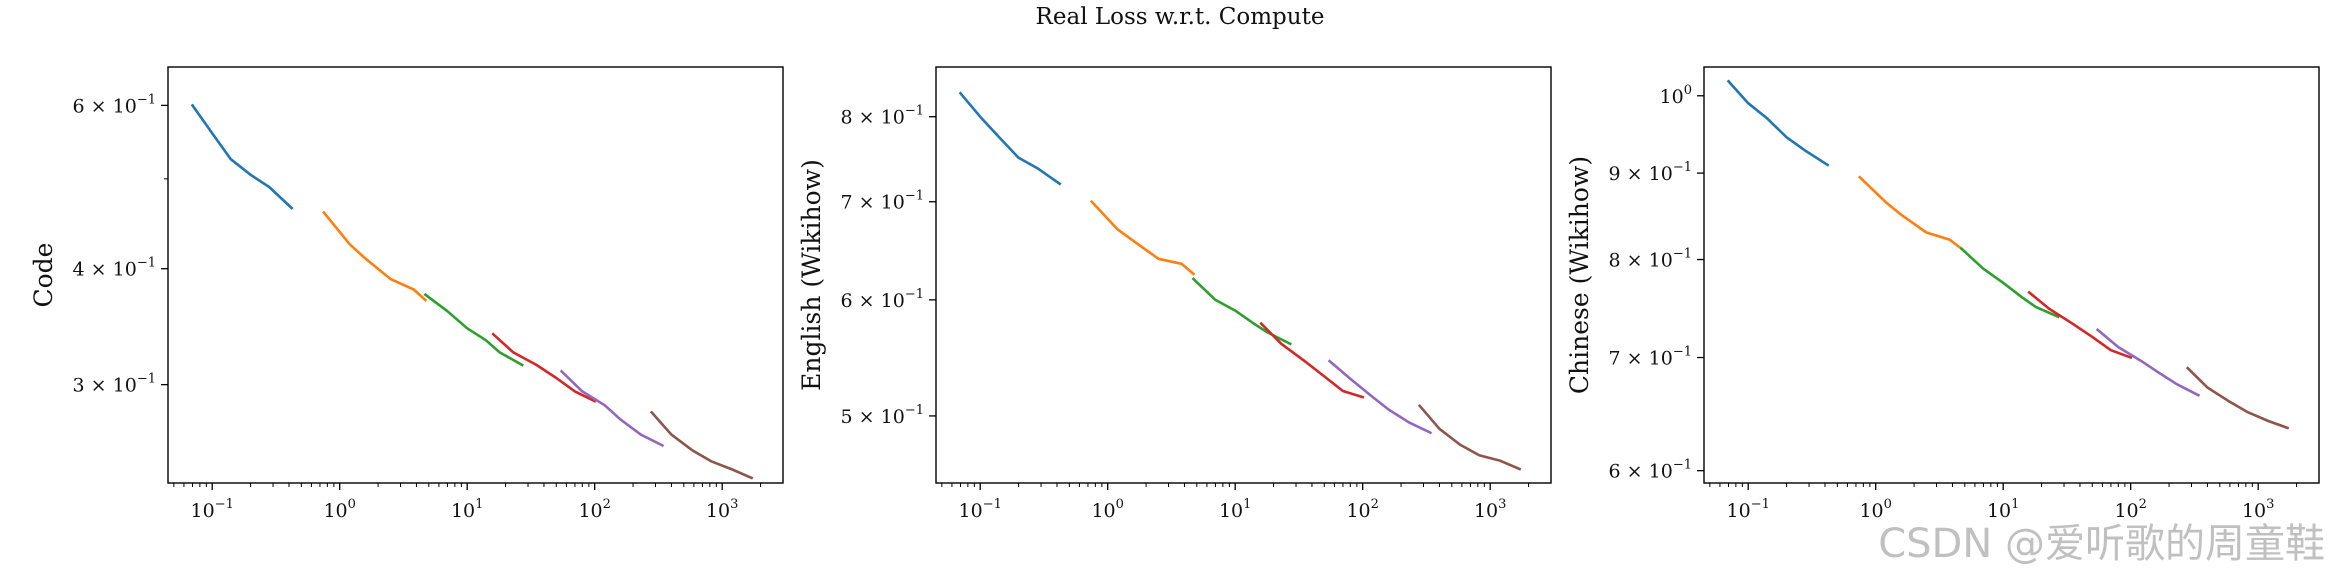  I want to click on y-tick-label: 3 × 10⁻¹, so click(114, 384).